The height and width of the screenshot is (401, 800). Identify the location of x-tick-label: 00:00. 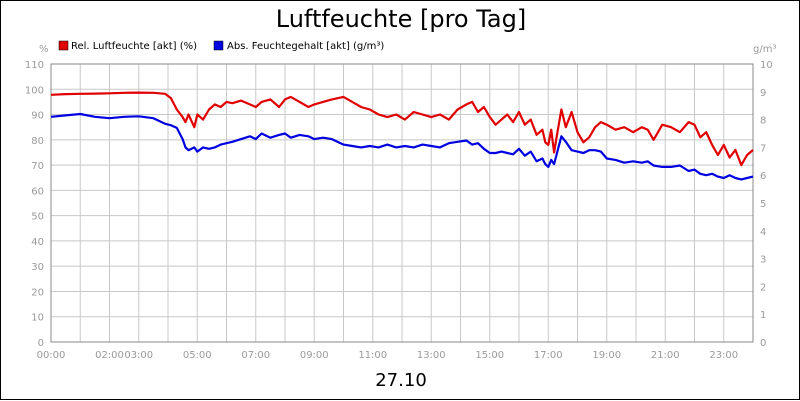
(51, 355).